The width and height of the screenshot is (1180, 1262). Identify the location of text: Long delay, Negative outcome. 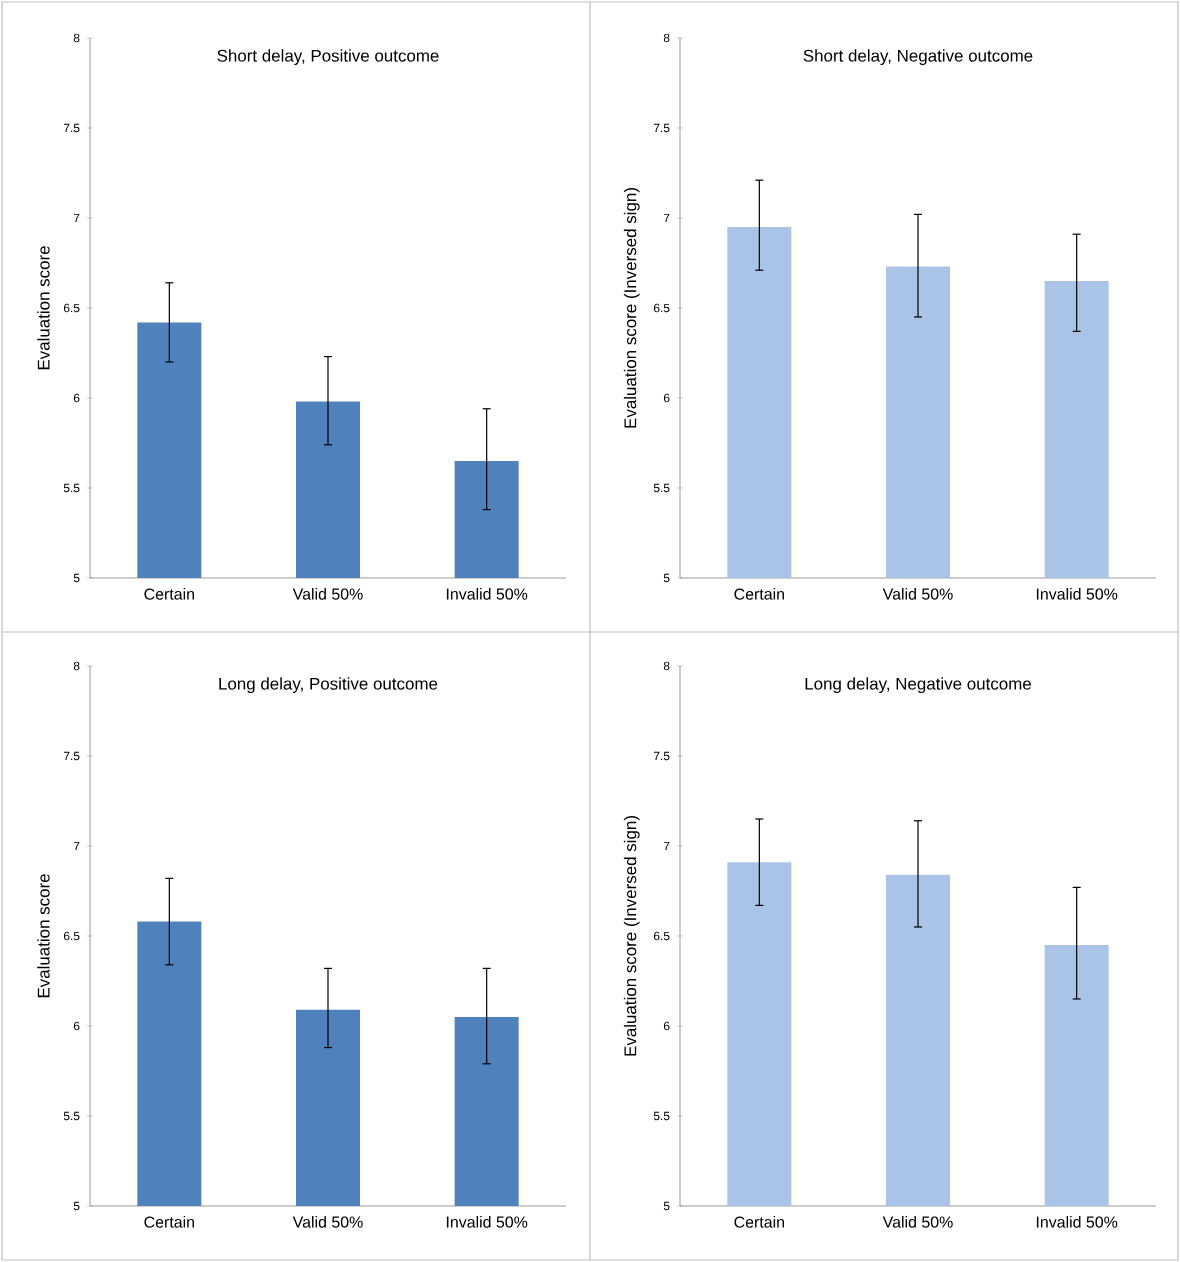
(918, 685).